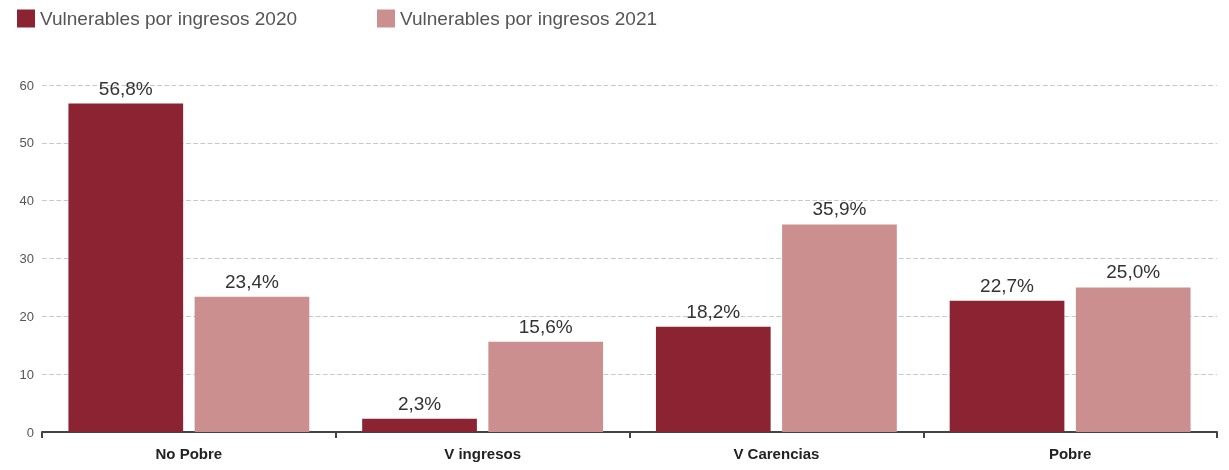  What do you see at coordinates (713, 311) in the screenshot?
I see `data-label: 18,2%` at bounding box center [713, 311].